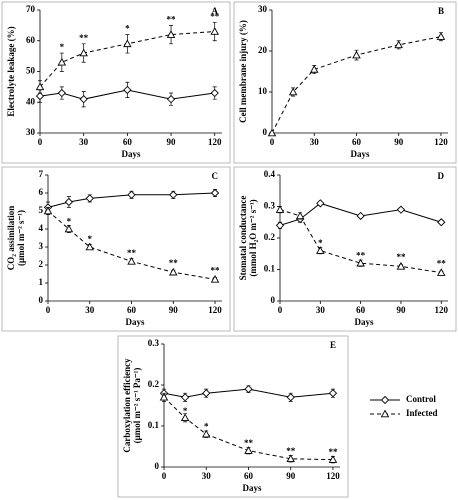 Image resolution: width=458 pixels, height=500 pixels. What do you see at coordinates (137, 406) in the screenshot?
I see `y-axis-label: (μmol m⁻² s⁻¹ Pa⁻¹)` at bounding box center [137, 406].